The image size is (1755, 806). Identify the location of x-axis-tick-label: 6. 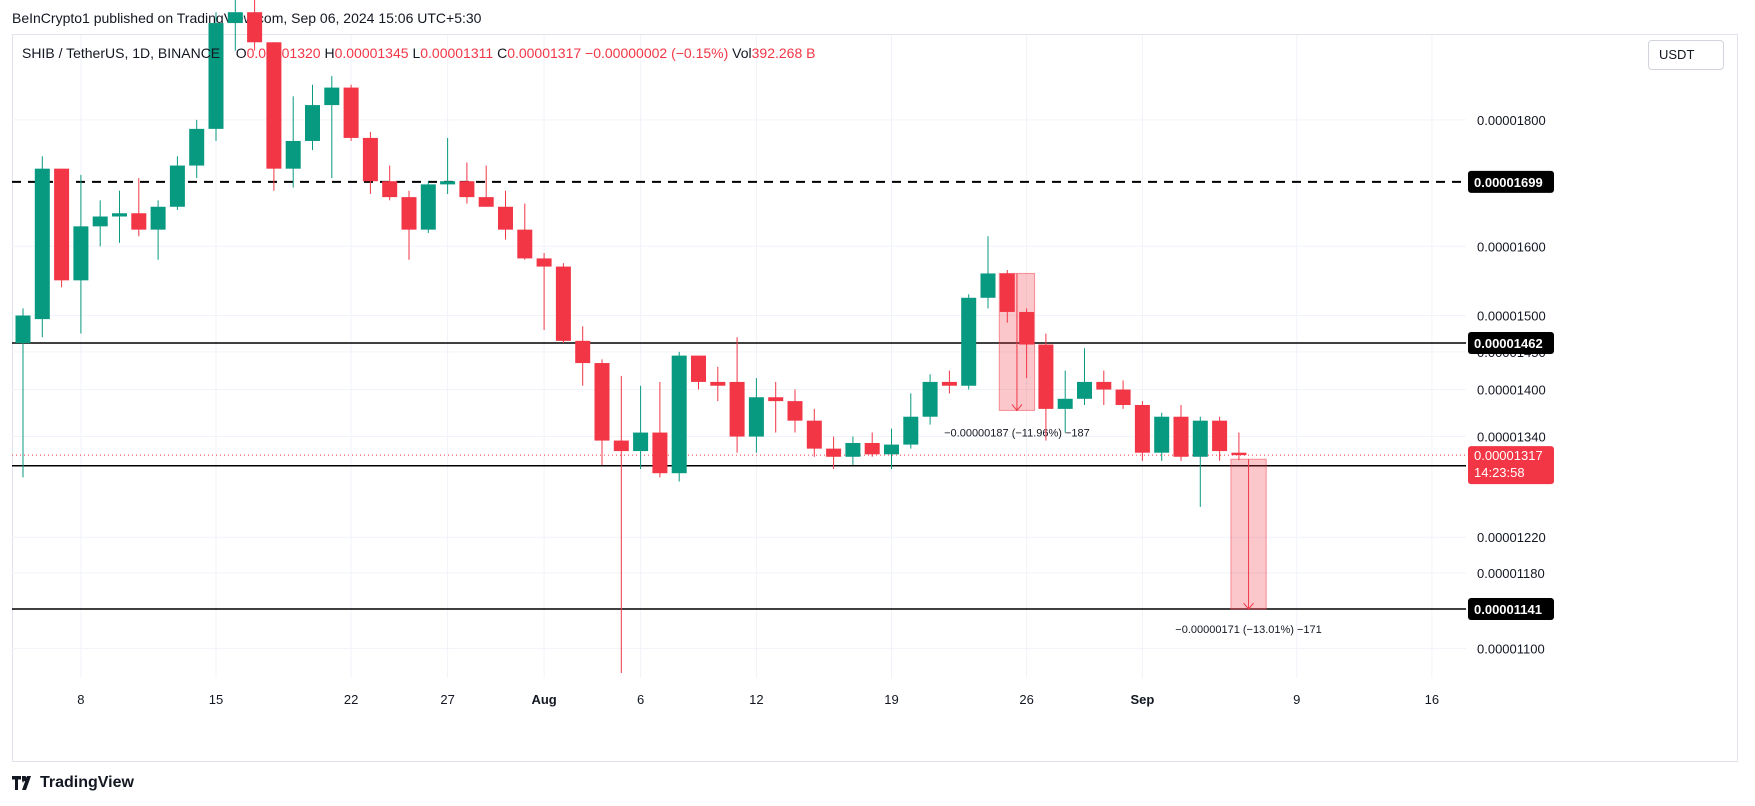
(640, 699).